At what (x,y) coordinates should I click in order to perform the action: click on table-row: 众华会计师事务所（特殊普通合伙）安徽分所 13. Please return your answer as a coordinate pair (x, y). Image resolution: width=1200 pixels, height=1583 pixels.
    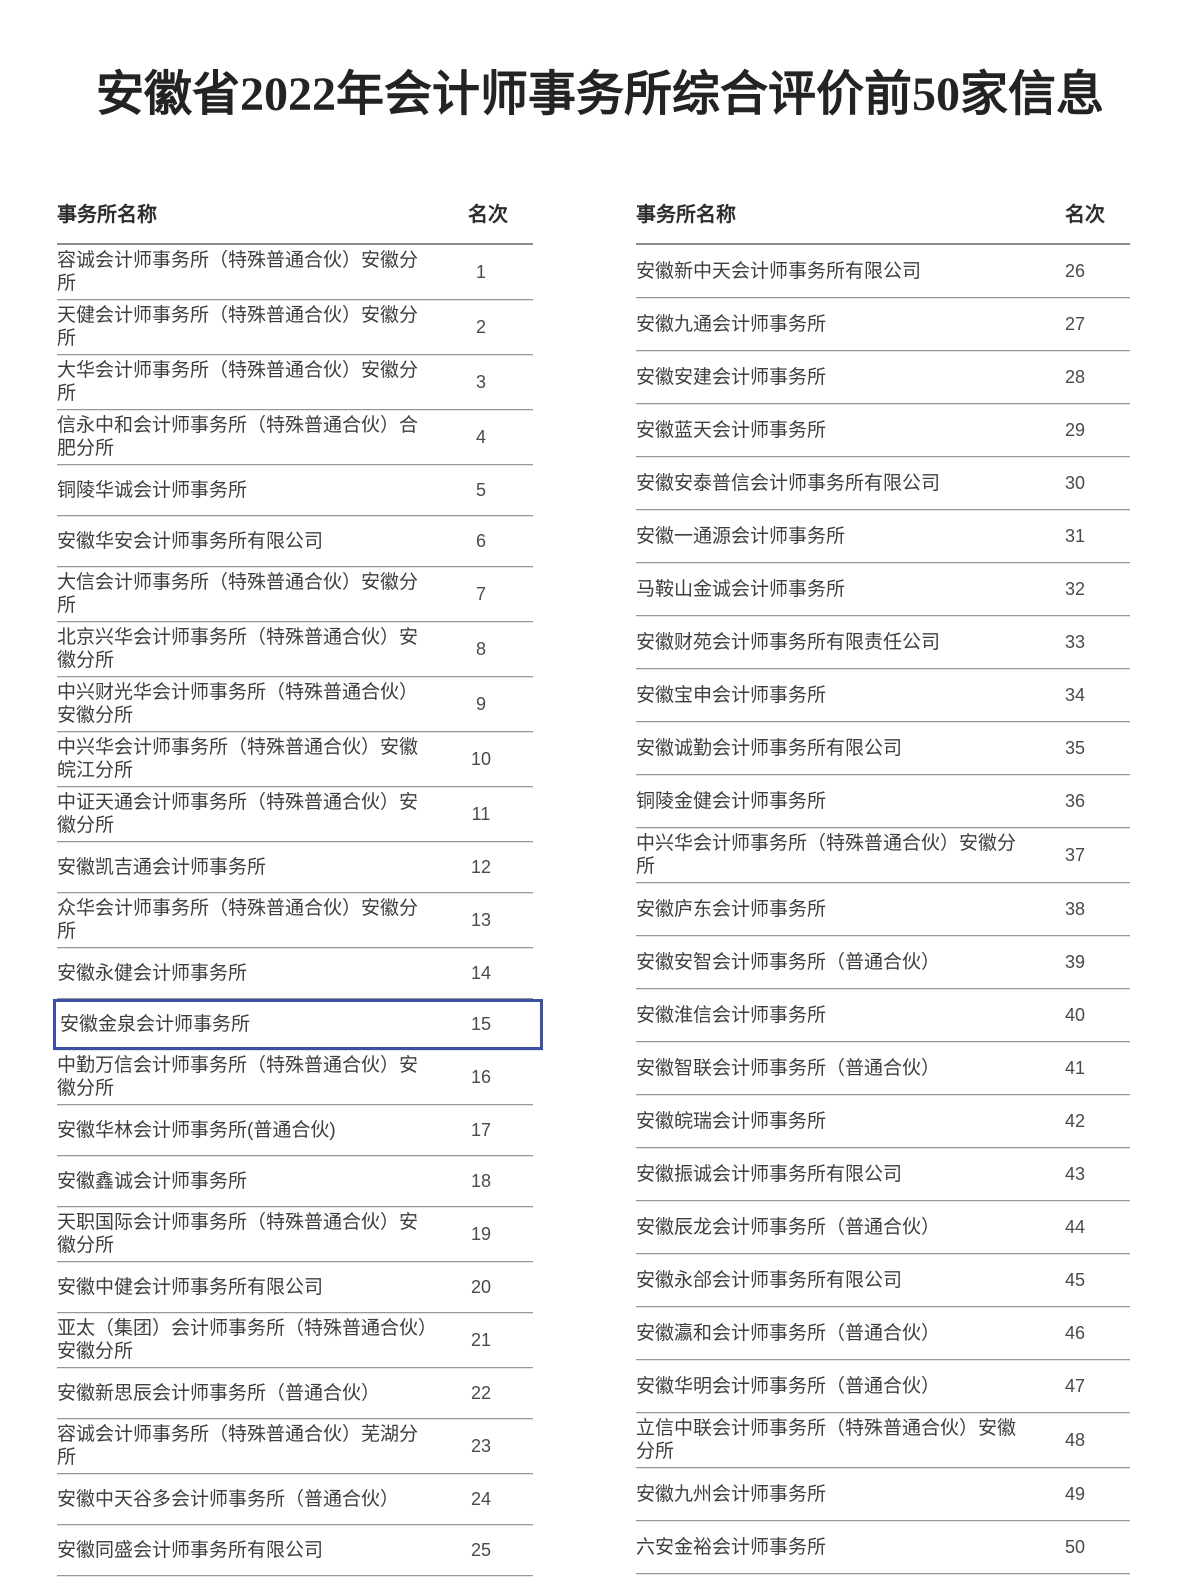
    Looking at the image, I should click on (295, 920).